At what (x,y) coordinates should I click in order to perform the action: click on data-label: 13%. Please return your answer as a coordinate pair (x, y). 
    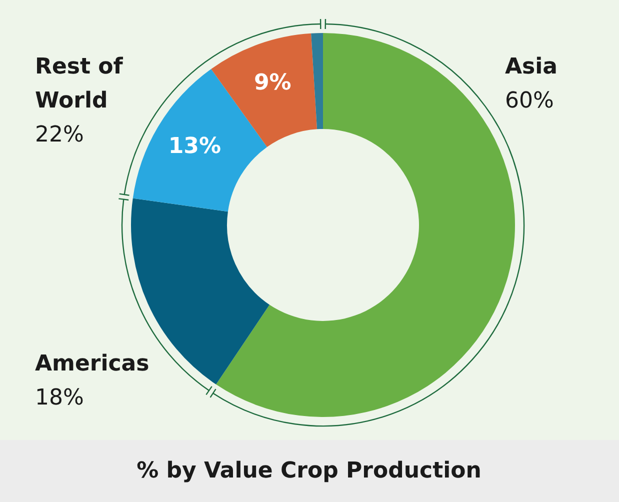
    Looking at the image, I should click on (195, 147).